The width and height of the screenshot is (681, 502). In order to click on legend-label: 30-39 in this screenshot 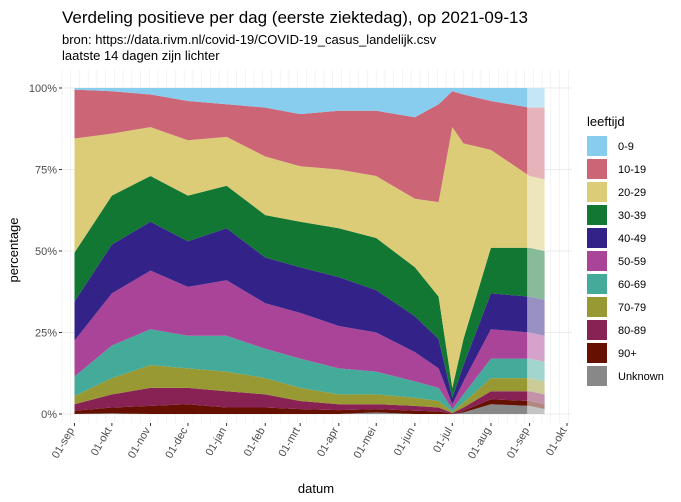, I will do `click(632, 216)`.